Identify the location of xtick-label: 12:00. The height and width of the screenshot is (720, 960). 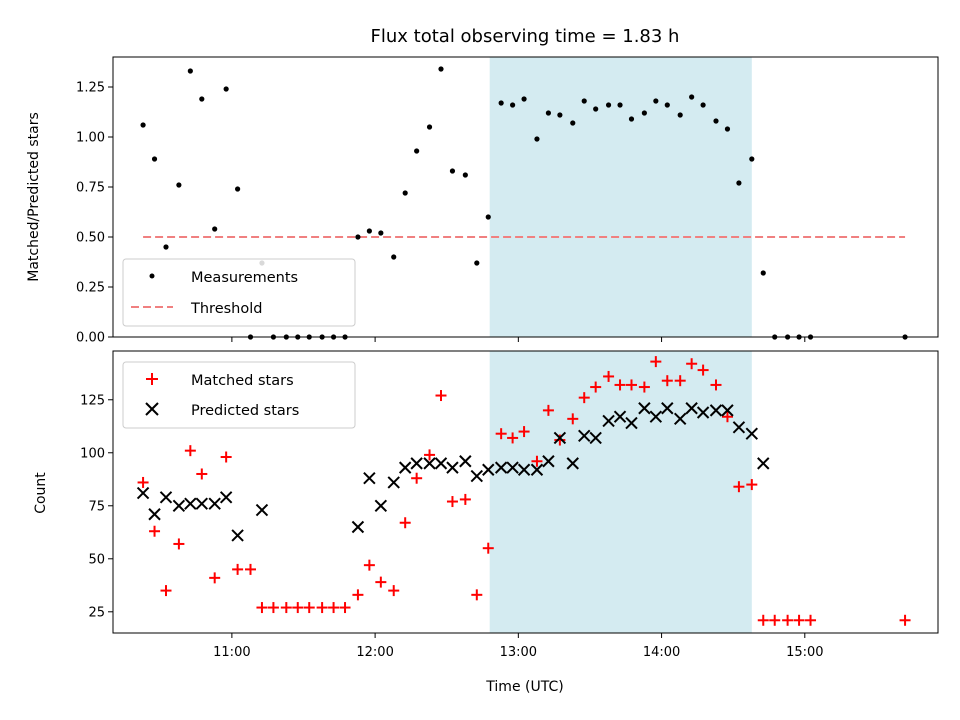
(374, 652).